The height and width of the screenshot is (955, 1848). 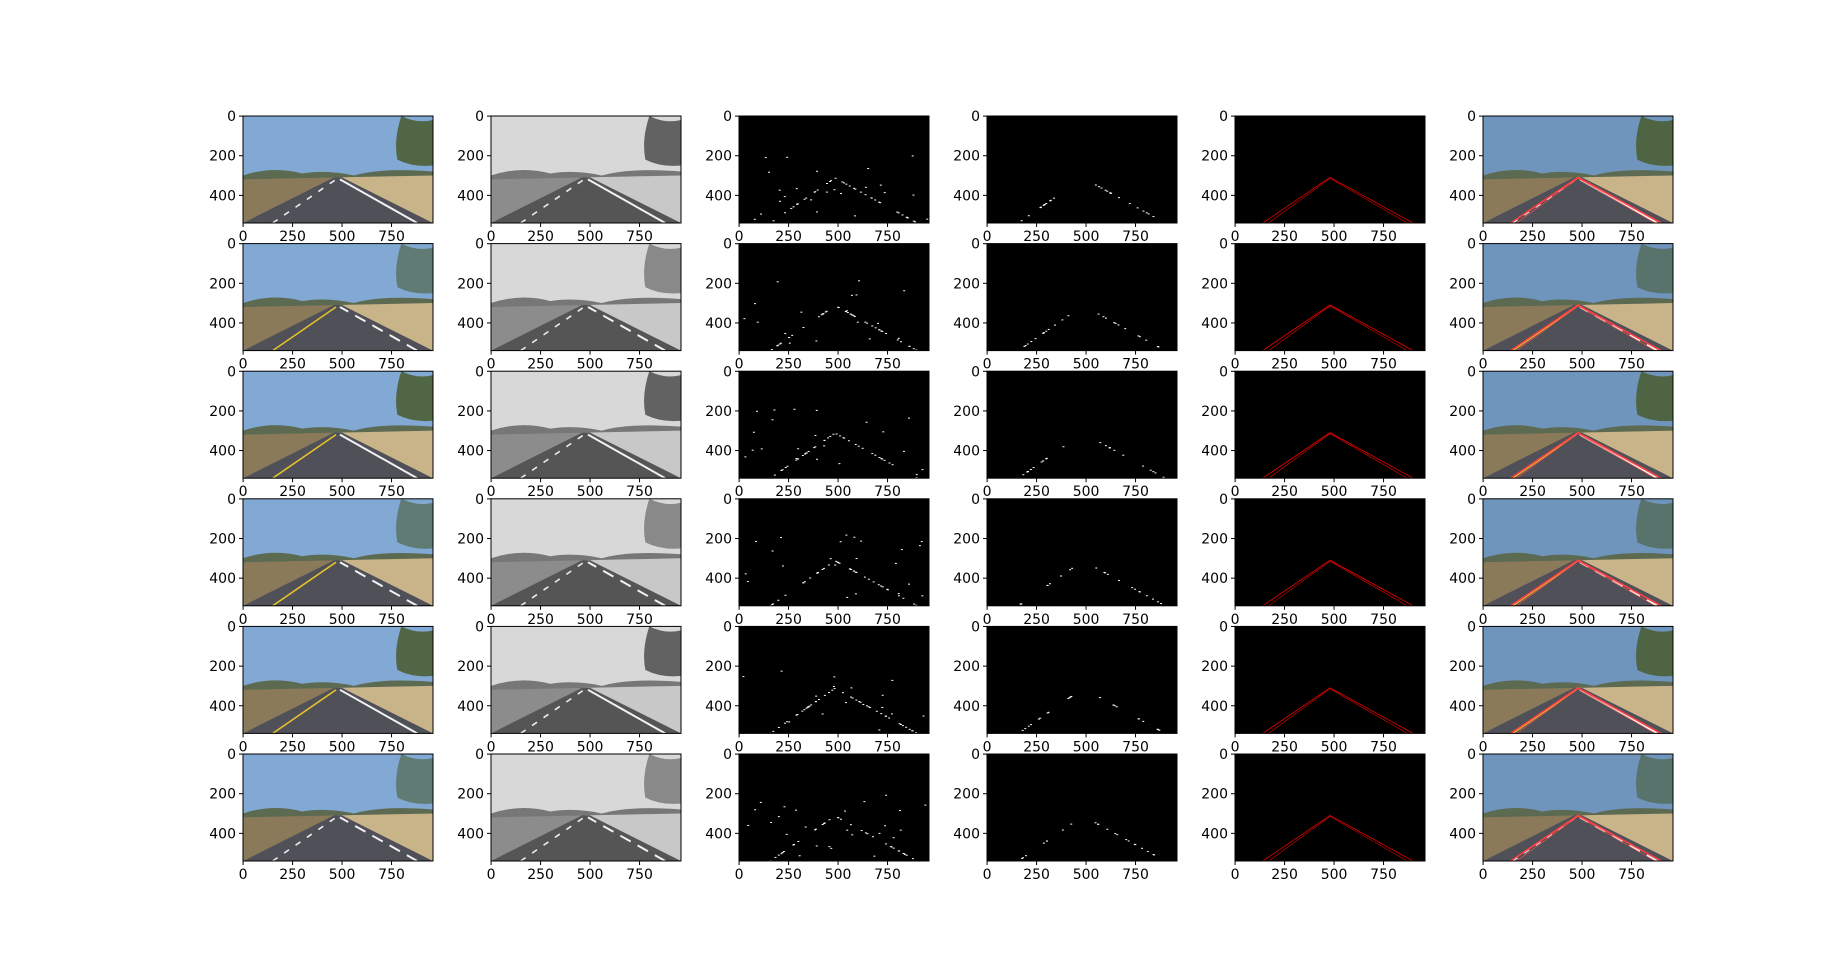 What do you see at coordinates (222, 707) in the screenshot?
I see `y-tick-label: 400` at bounding box center [222, 707].